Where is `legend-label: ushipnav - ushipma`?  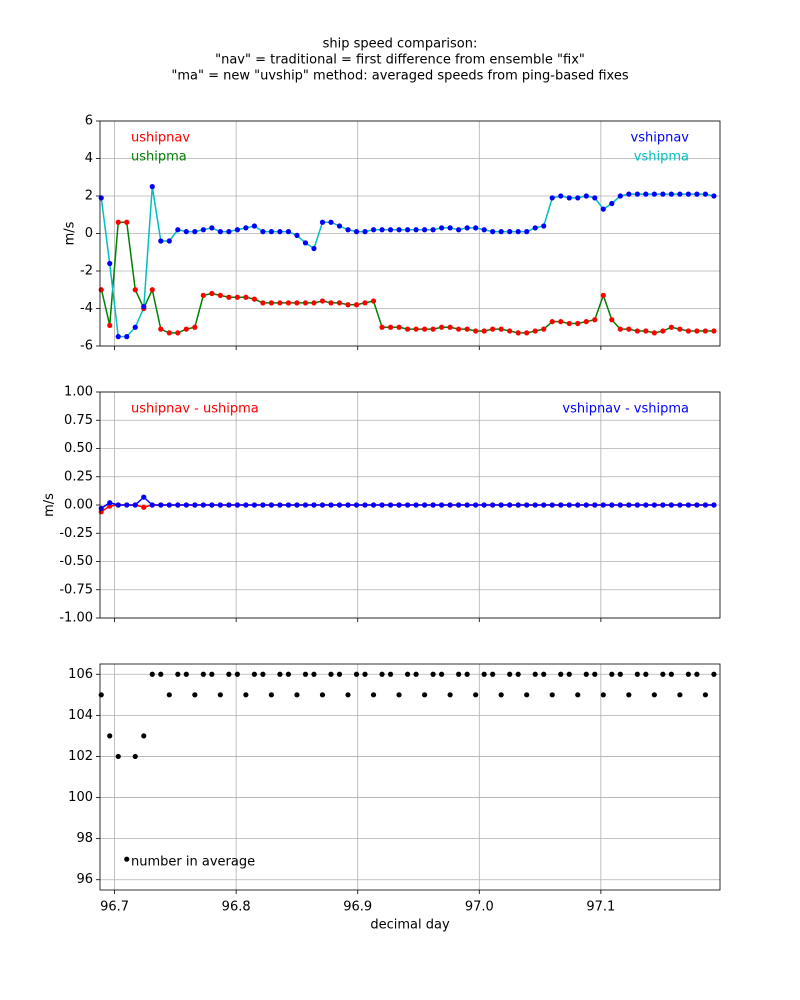
legend-label: ushipnav - ushipma is located at coordinates (195, 409).